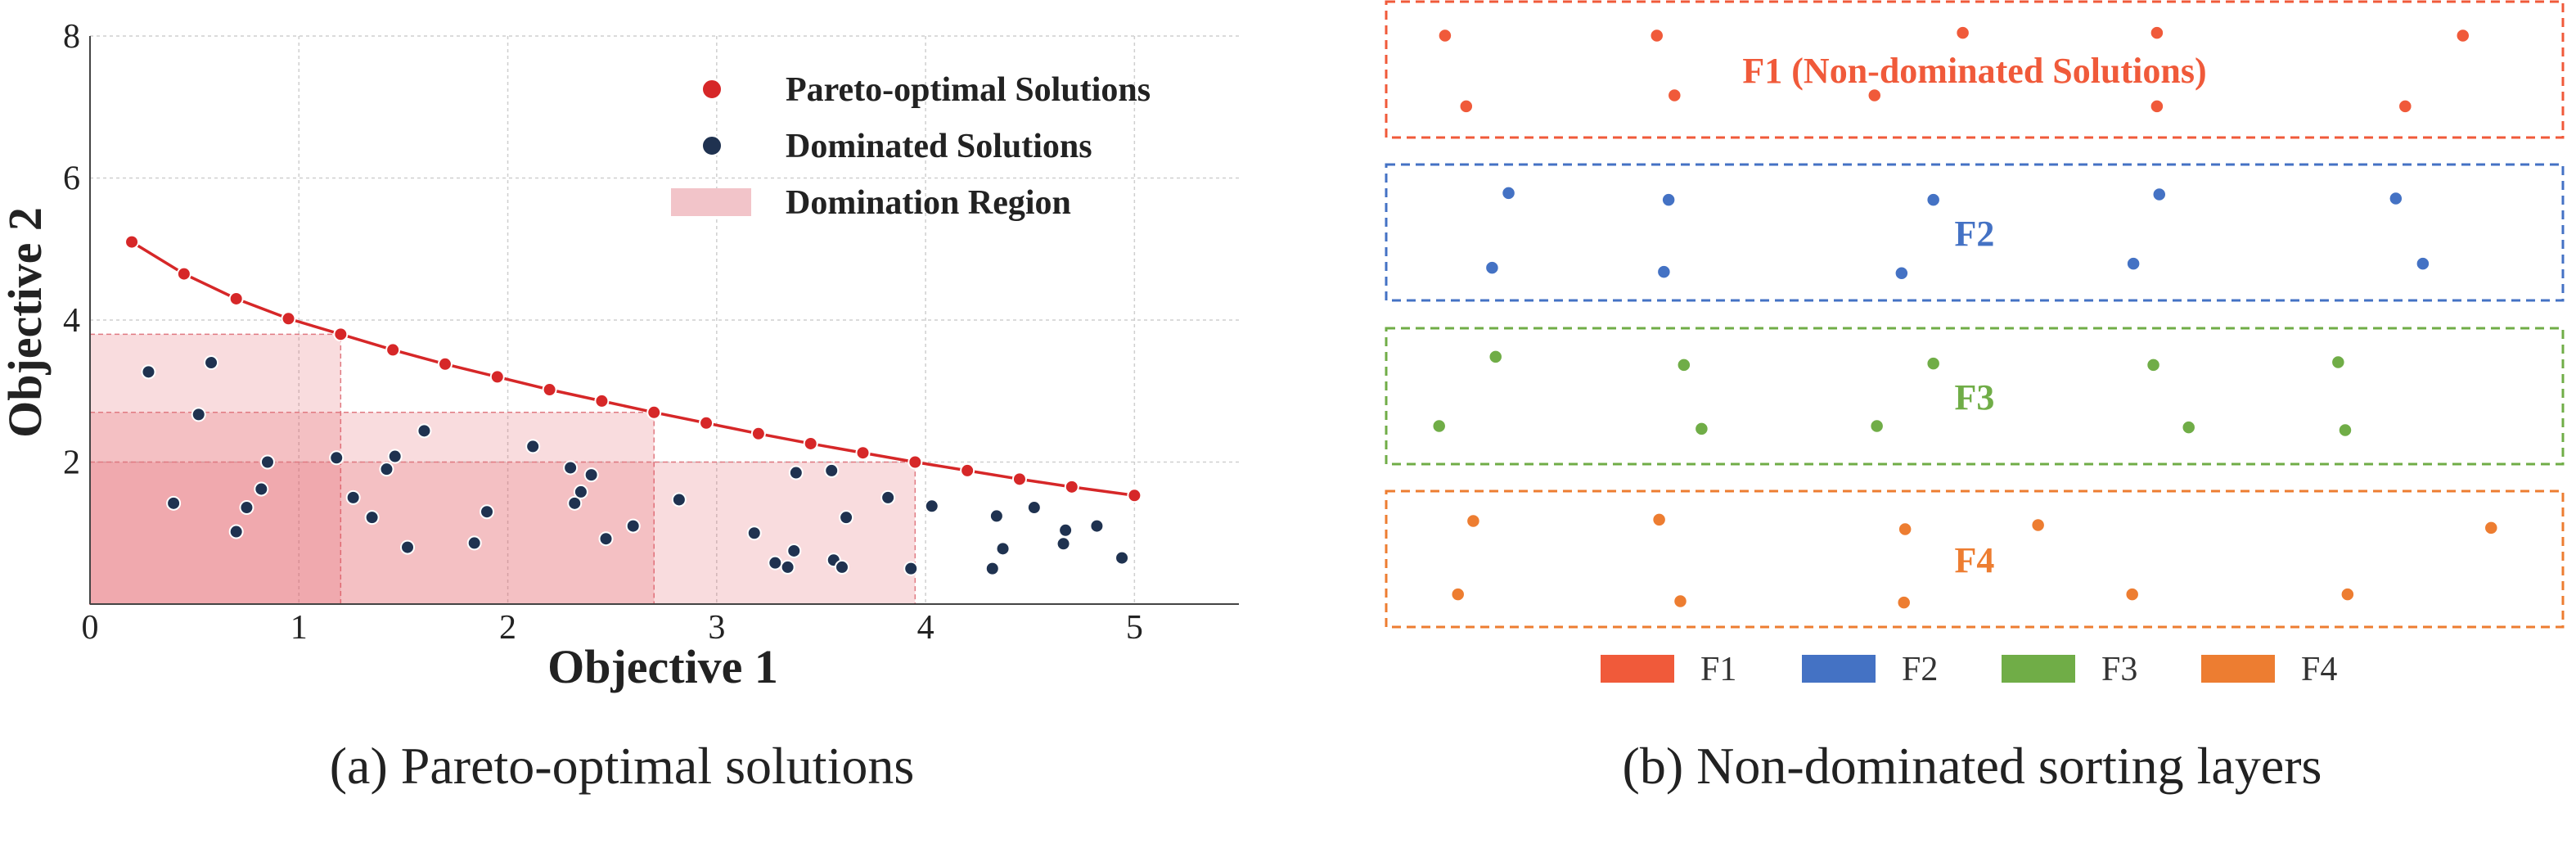 This screenshot has height=848, width=2576. I want to click on legend-label: Pareto-optimal Solutions, so click(968, 90).